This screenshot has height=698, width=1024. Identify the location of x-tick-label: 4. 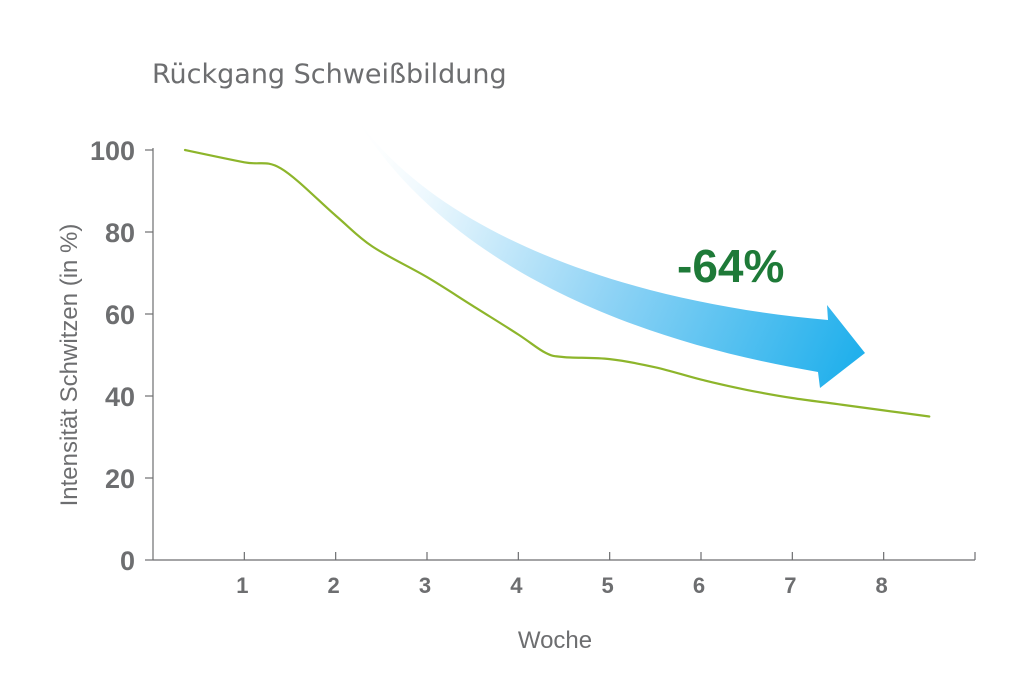
(516, 585).